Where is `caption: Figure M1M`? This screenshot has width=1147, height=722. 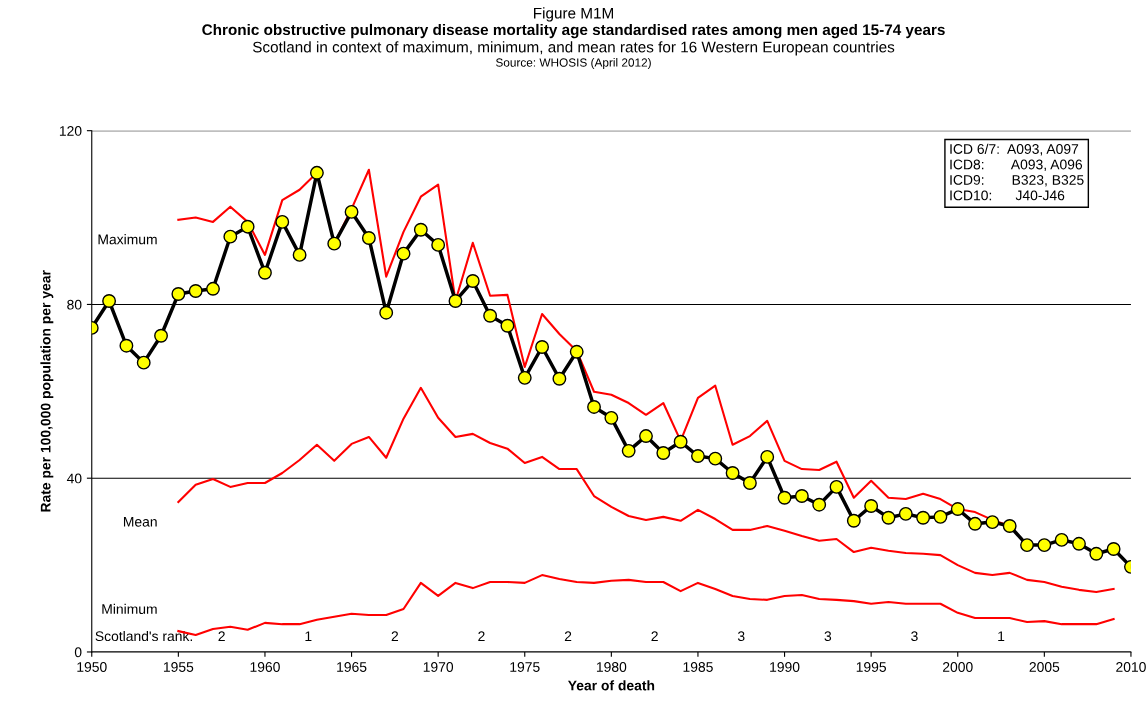
caption: Figure M1M is located at coordinates (573, 14).